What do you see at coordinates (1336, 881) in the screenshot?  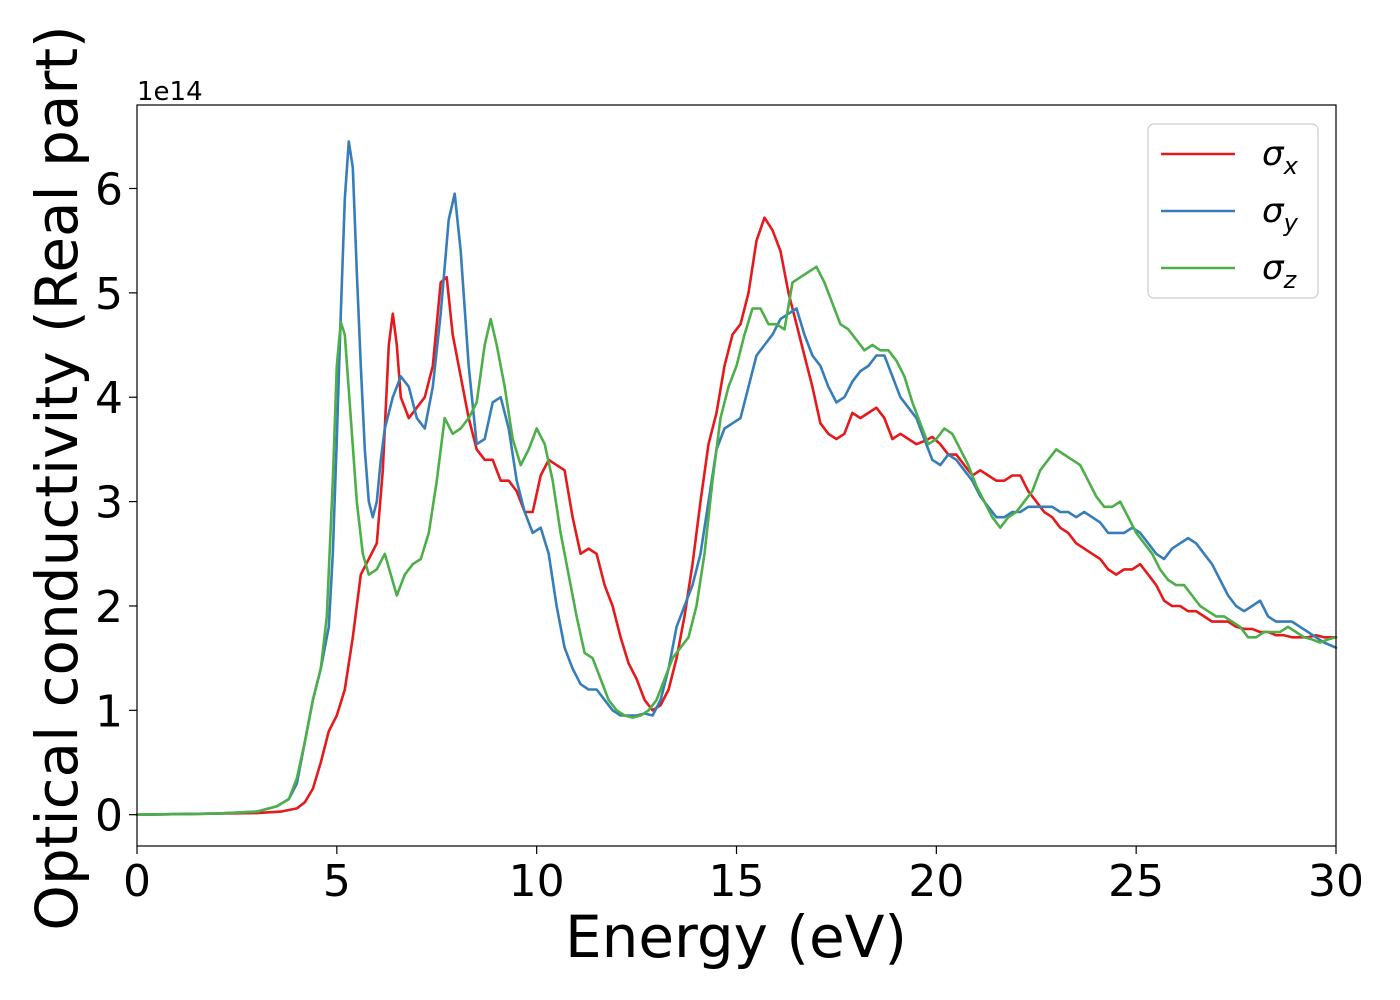 I see `x-tick-label: 30` at bounding box center [1336, 881].